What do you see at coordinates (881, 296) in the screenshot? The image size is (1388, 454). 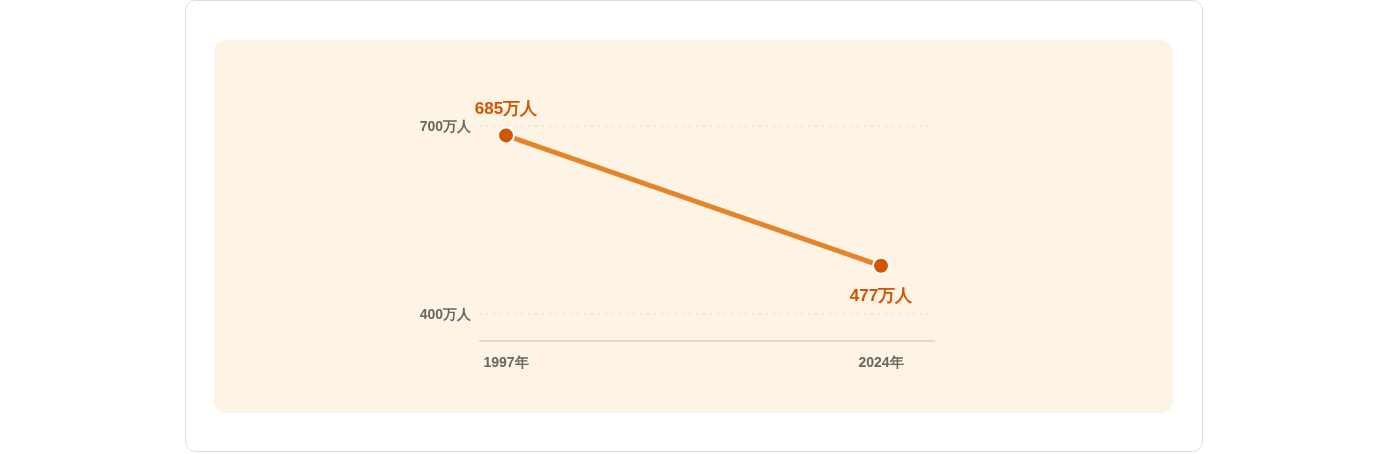 I see `data-label: 477万人` at bounding box center [881, 296].